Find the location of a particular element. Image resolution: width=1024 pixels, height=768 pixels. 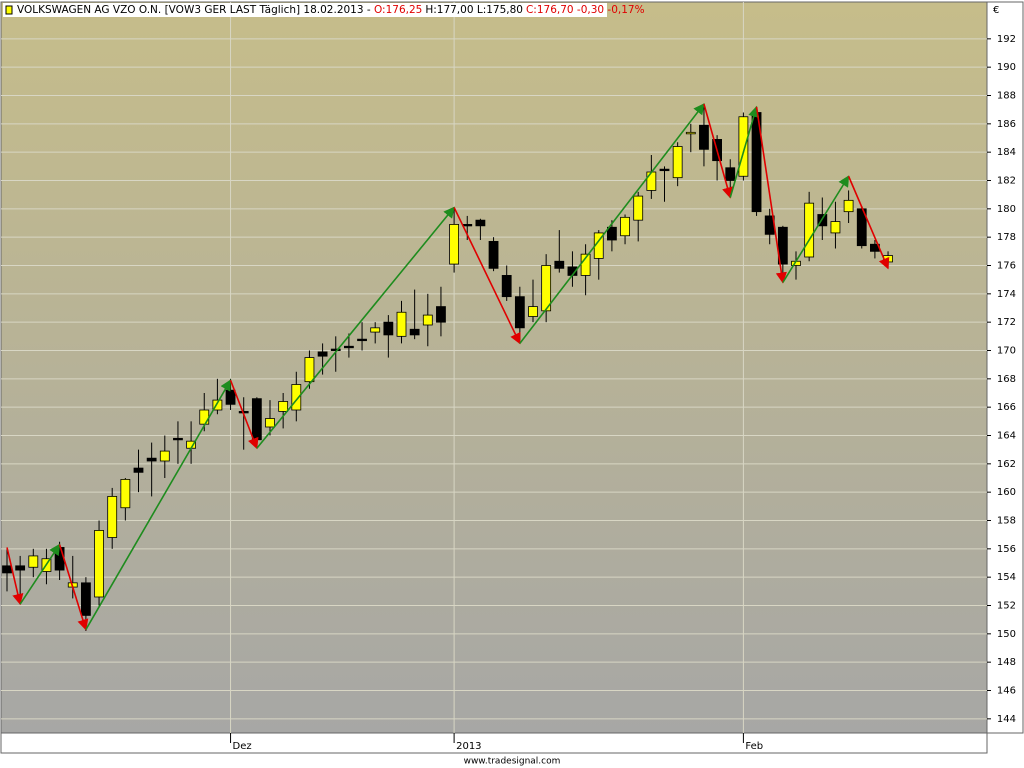

y-tick-label: 164 is located at coordinates (1006, 436).